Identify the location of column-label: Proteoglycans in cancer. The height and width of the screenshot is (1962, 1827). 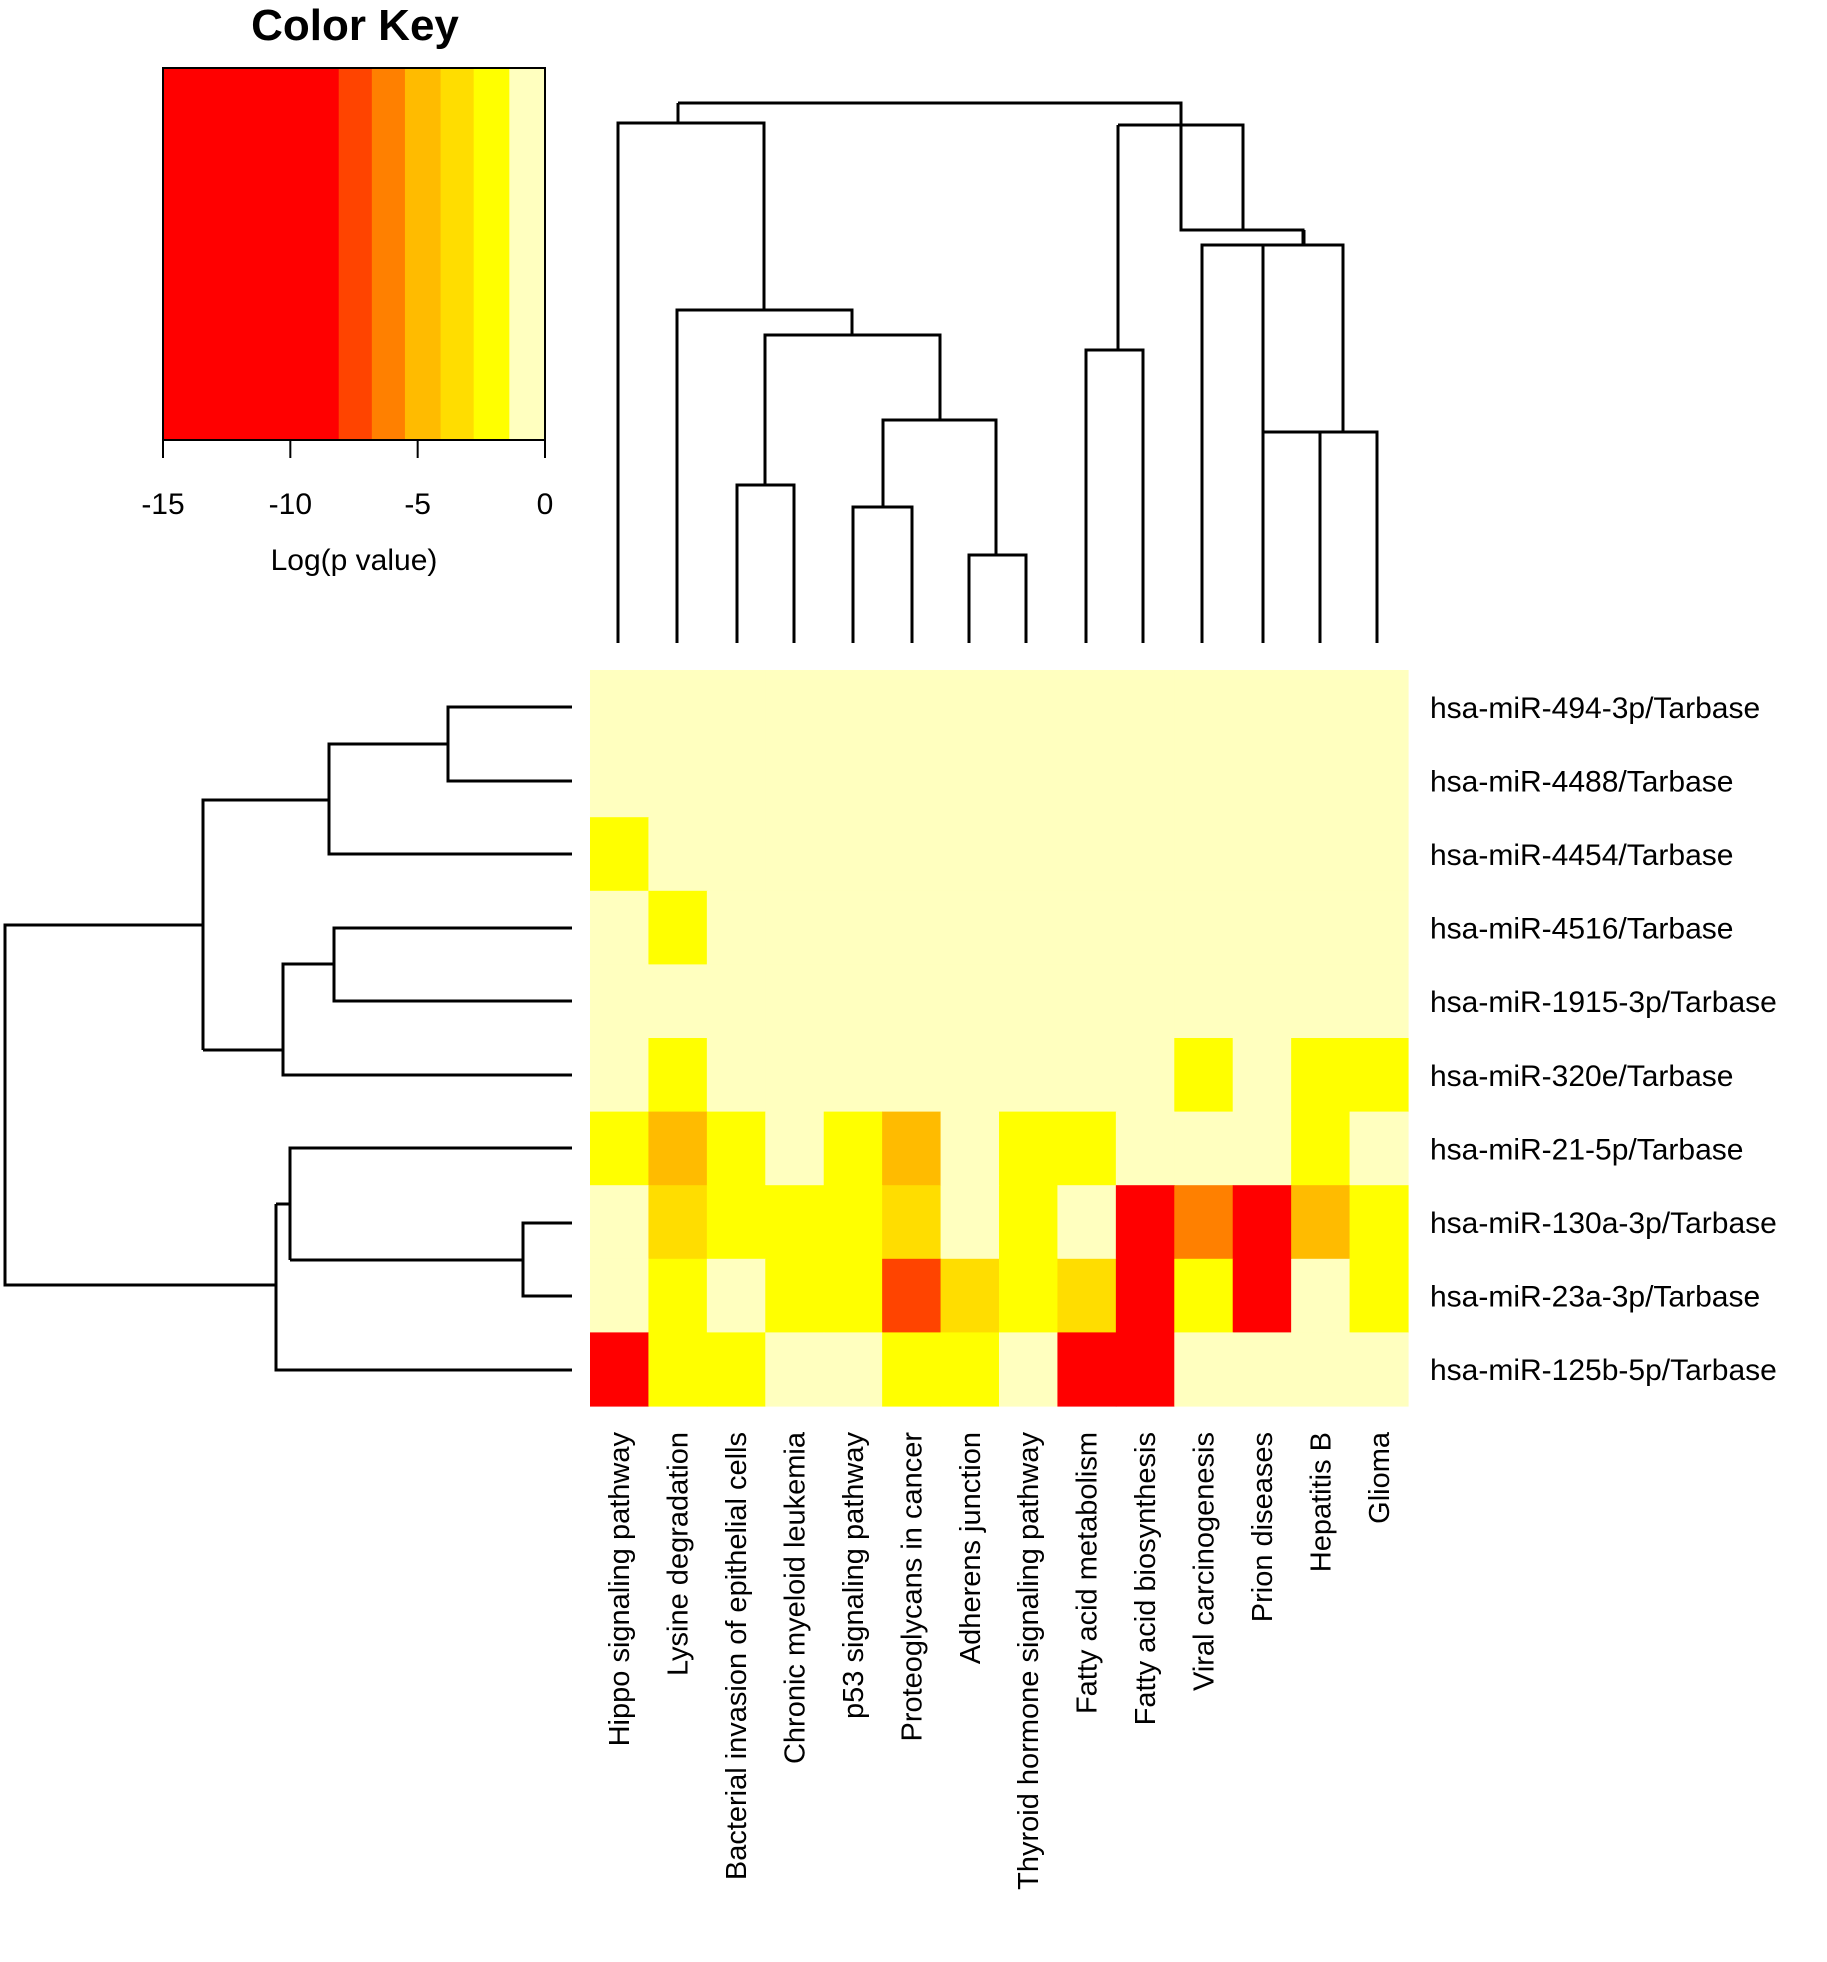
(912, 1587).